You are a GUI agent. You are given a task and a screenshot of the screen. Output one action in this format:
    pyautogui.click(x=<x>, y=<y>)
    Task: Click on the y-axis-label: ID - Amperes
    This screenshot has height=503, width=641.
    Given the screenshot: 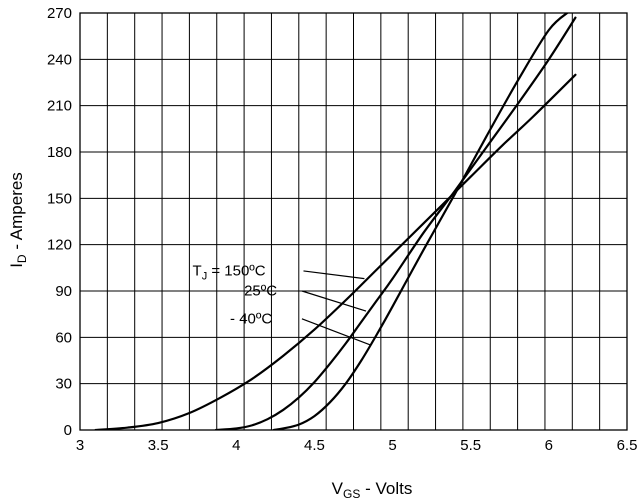 What is the action you would take?
    pyautogui.click(x=18, y=220)
    